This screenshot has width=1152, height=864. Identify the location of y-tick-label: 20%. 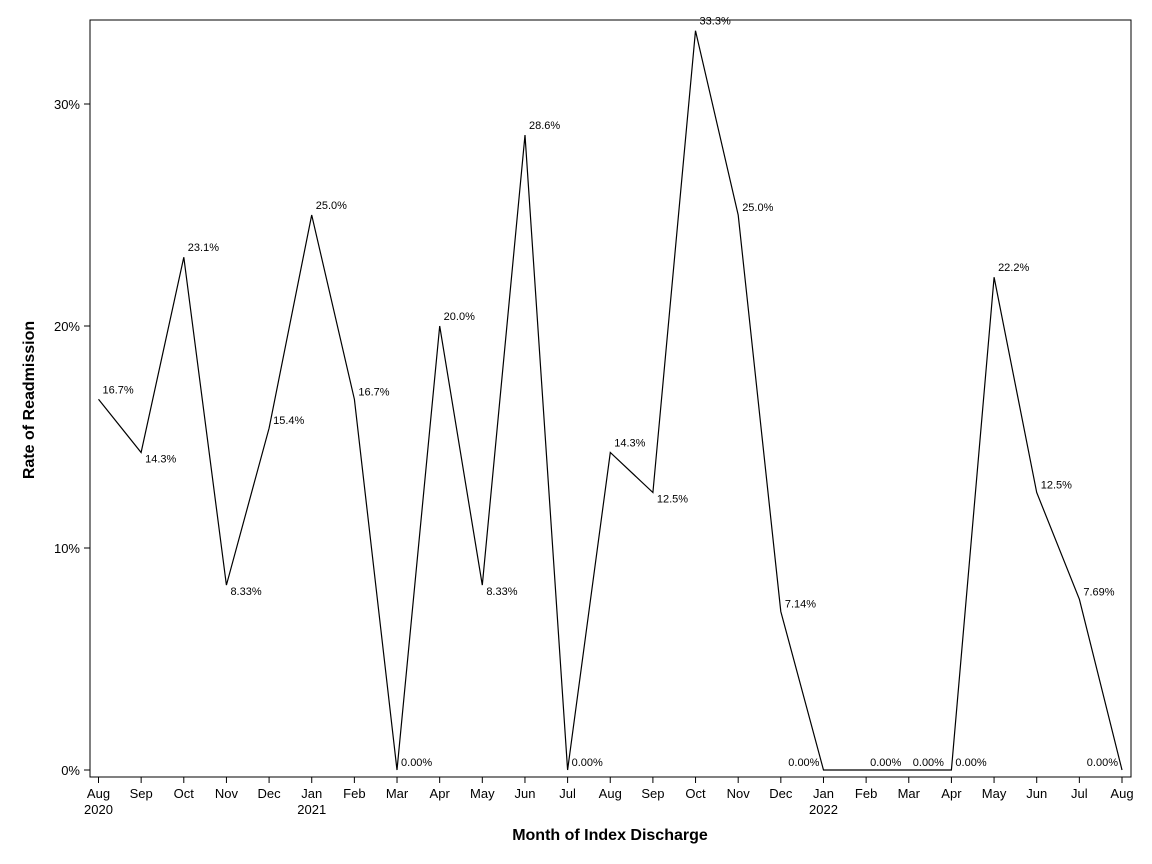
(67, 326).